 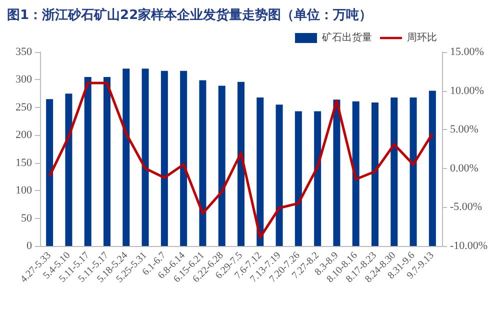 What do you see at coordinates (26, 218) in the screenshot?
I see `y-tick-label: 50` at bounding box center [26, 218].